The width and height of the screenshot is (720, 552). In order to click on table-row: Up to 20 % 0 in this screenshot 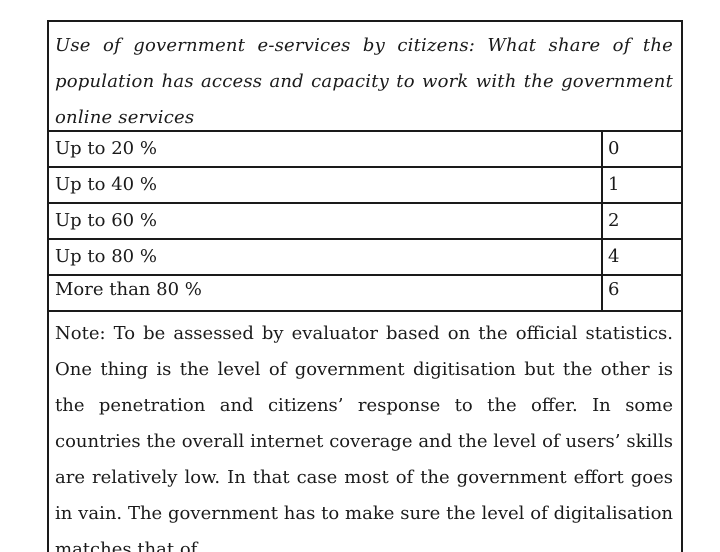, I will do `click(365, 150)`.